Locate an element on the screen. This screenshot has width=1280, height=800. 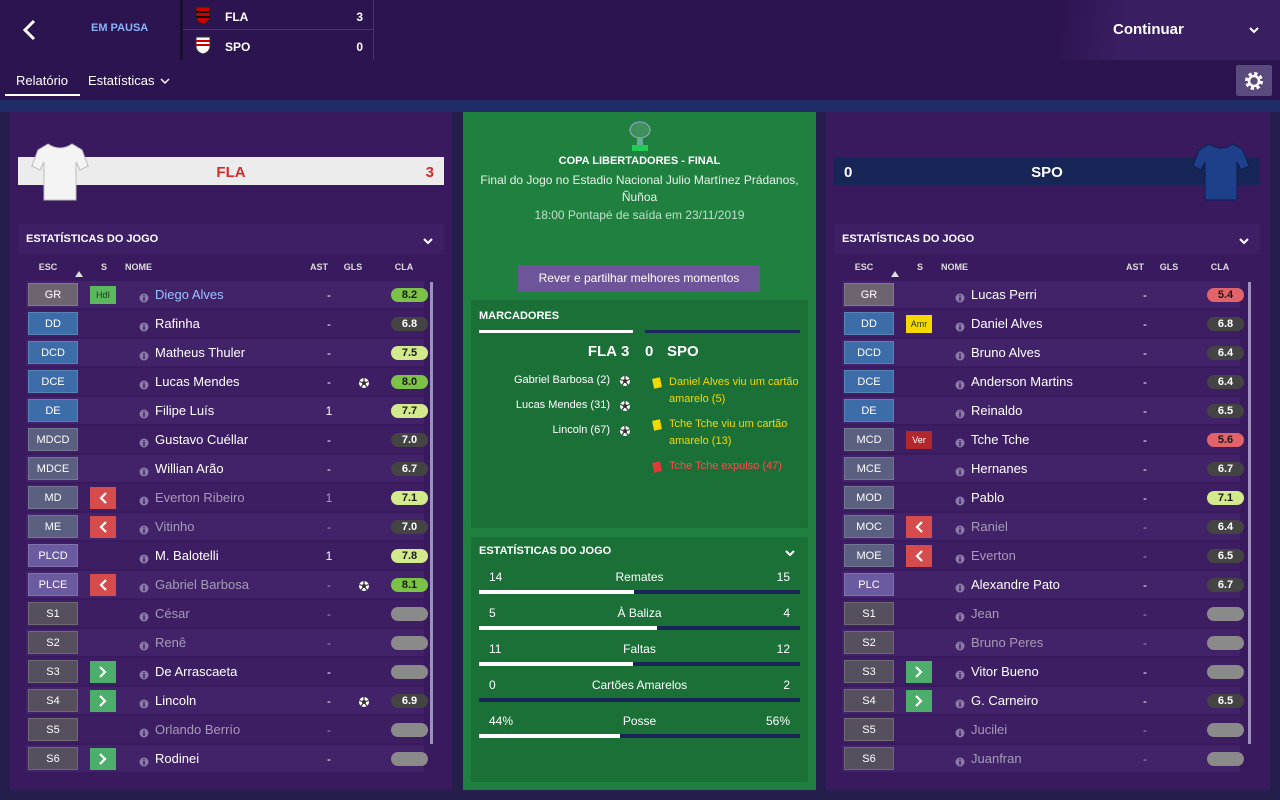
player-name: Bruno Alves is located at coordinates (1006, 352).